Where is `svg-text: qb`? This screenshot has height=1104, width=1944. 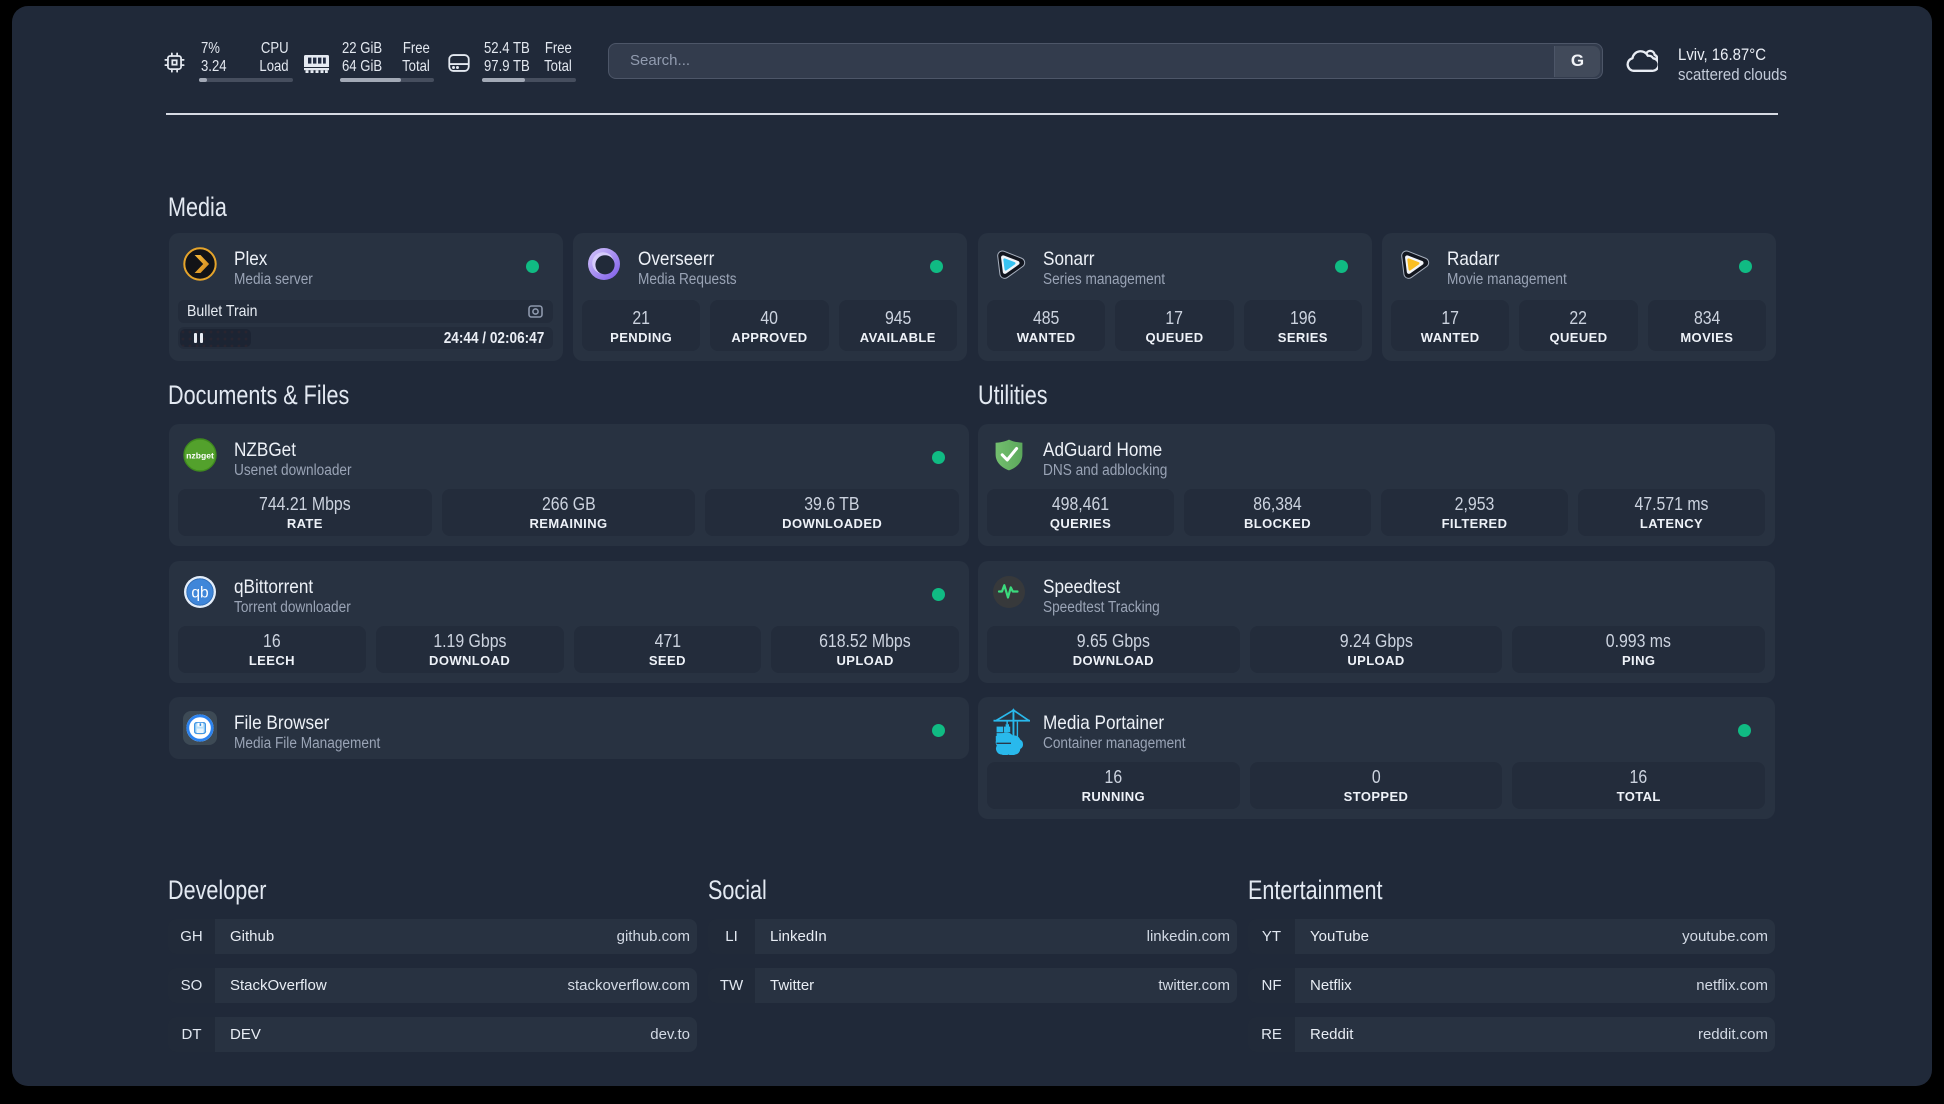 svg-text: qb is located at coordinates (199, 592).